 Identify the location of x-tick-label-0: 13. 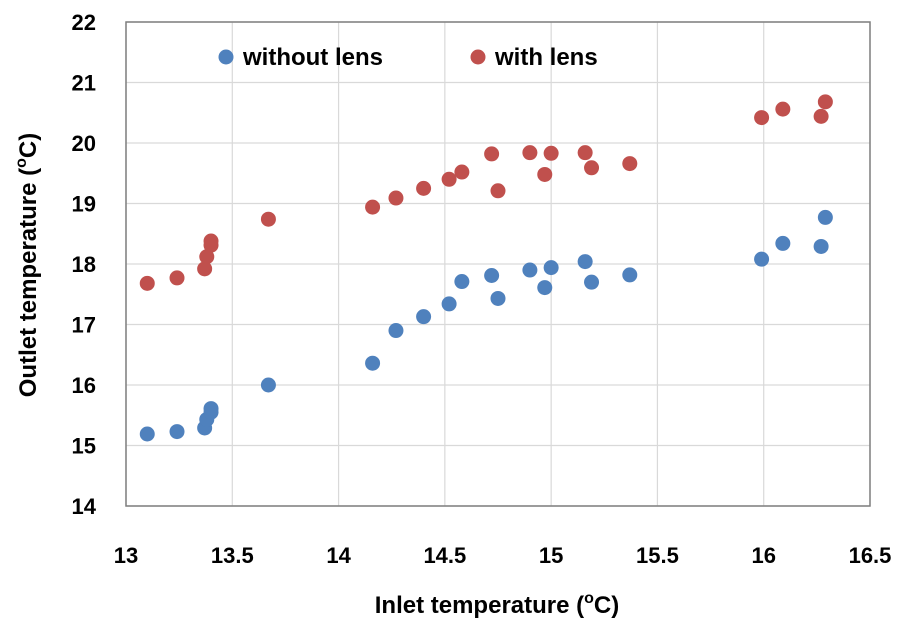
(126, 555).